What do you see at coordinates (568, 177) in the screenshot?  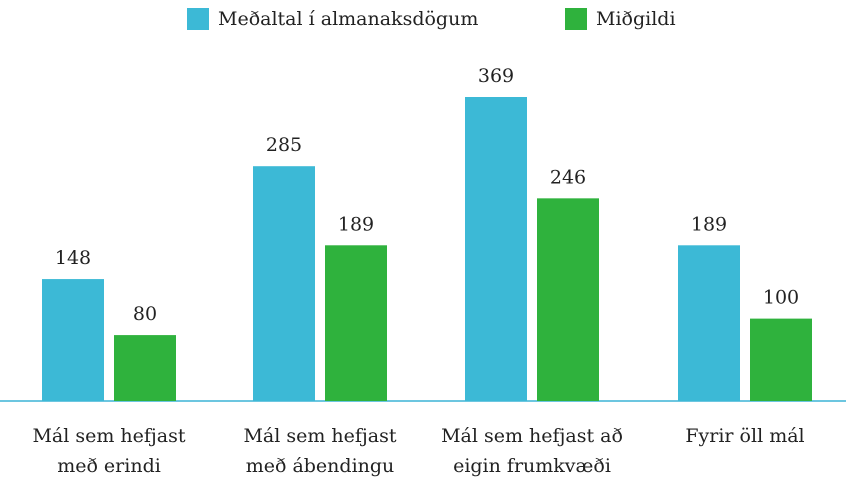 I see `value-label: 246` at bounding box center [568, 177].